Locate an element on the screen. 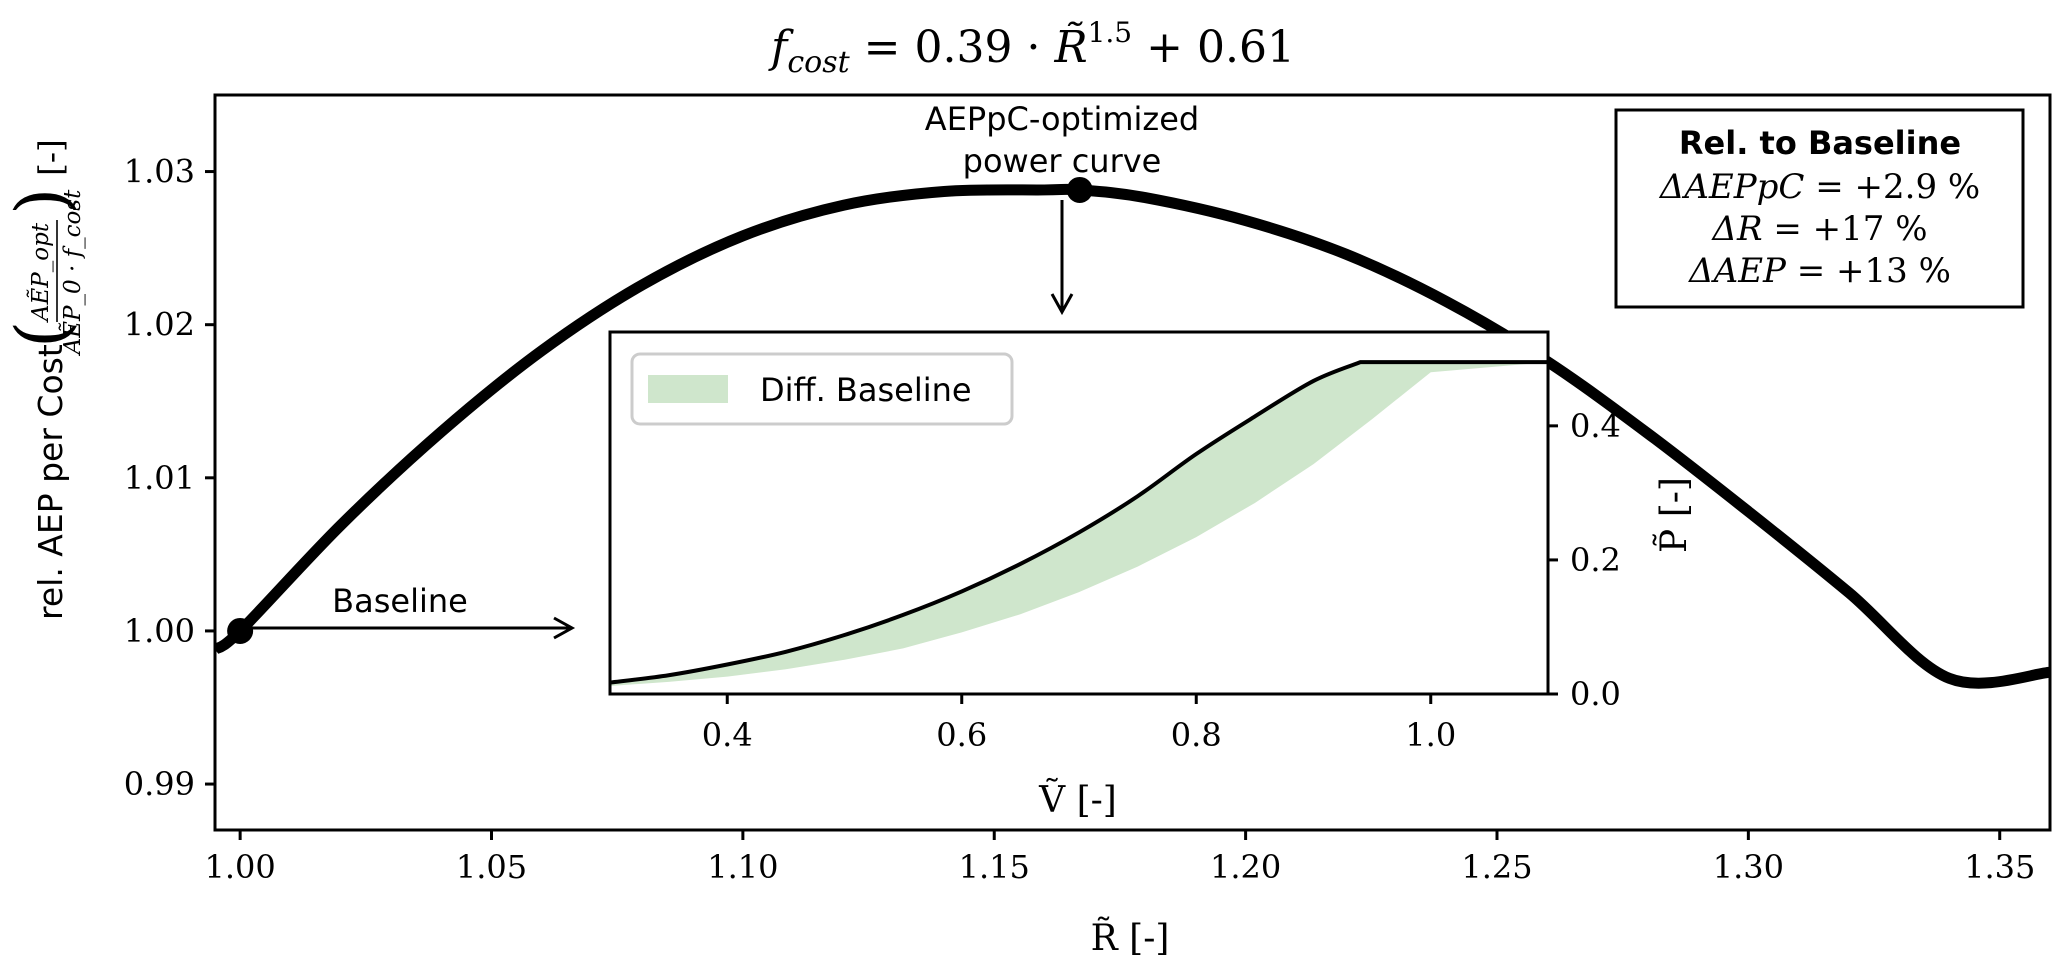  inset-y-ticks: 0.0 0.2 0.4 is located at coordinates (1584, 560).